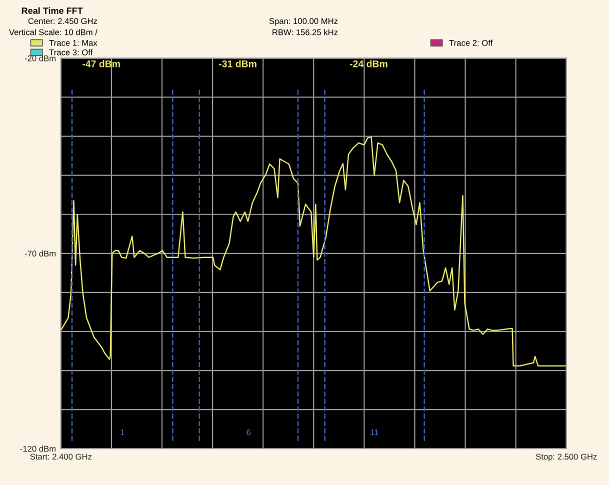 This screenshot has width=609, height=485. What do you see at coordinates (73, 43) in the screenshot?
I see `legend-label: Trace 1: Max` at bounding box center [73, 43].